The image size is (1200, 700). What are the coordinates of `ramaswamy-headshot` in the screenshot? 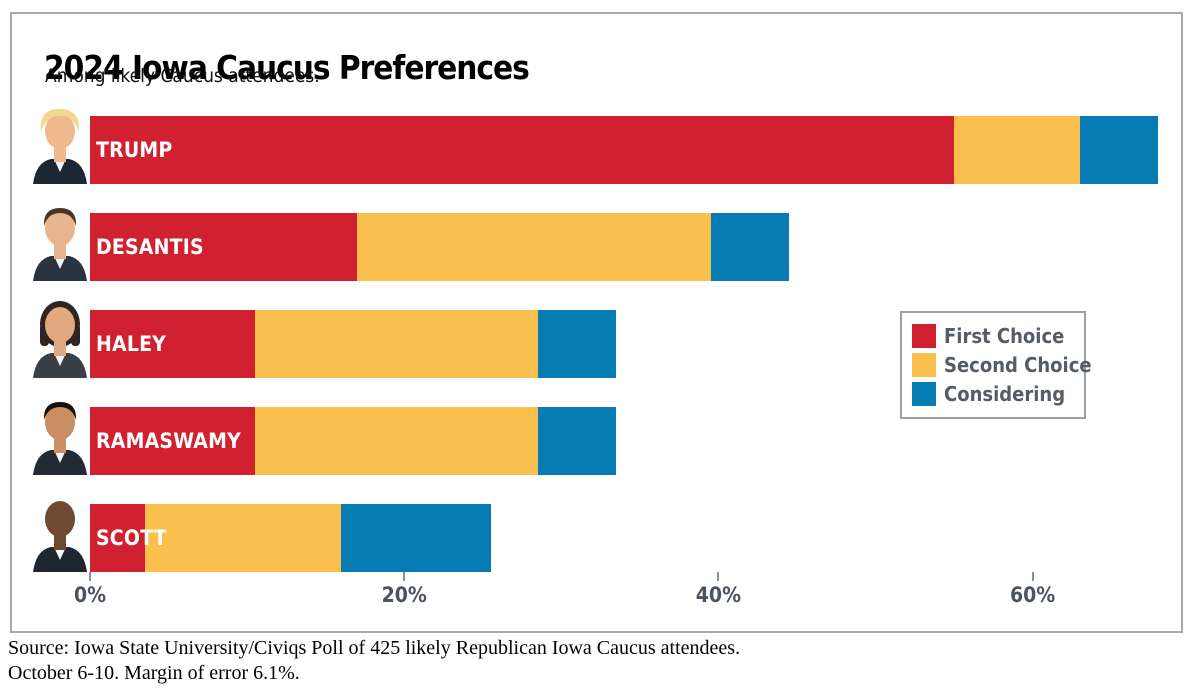 It's located at (60, 438).